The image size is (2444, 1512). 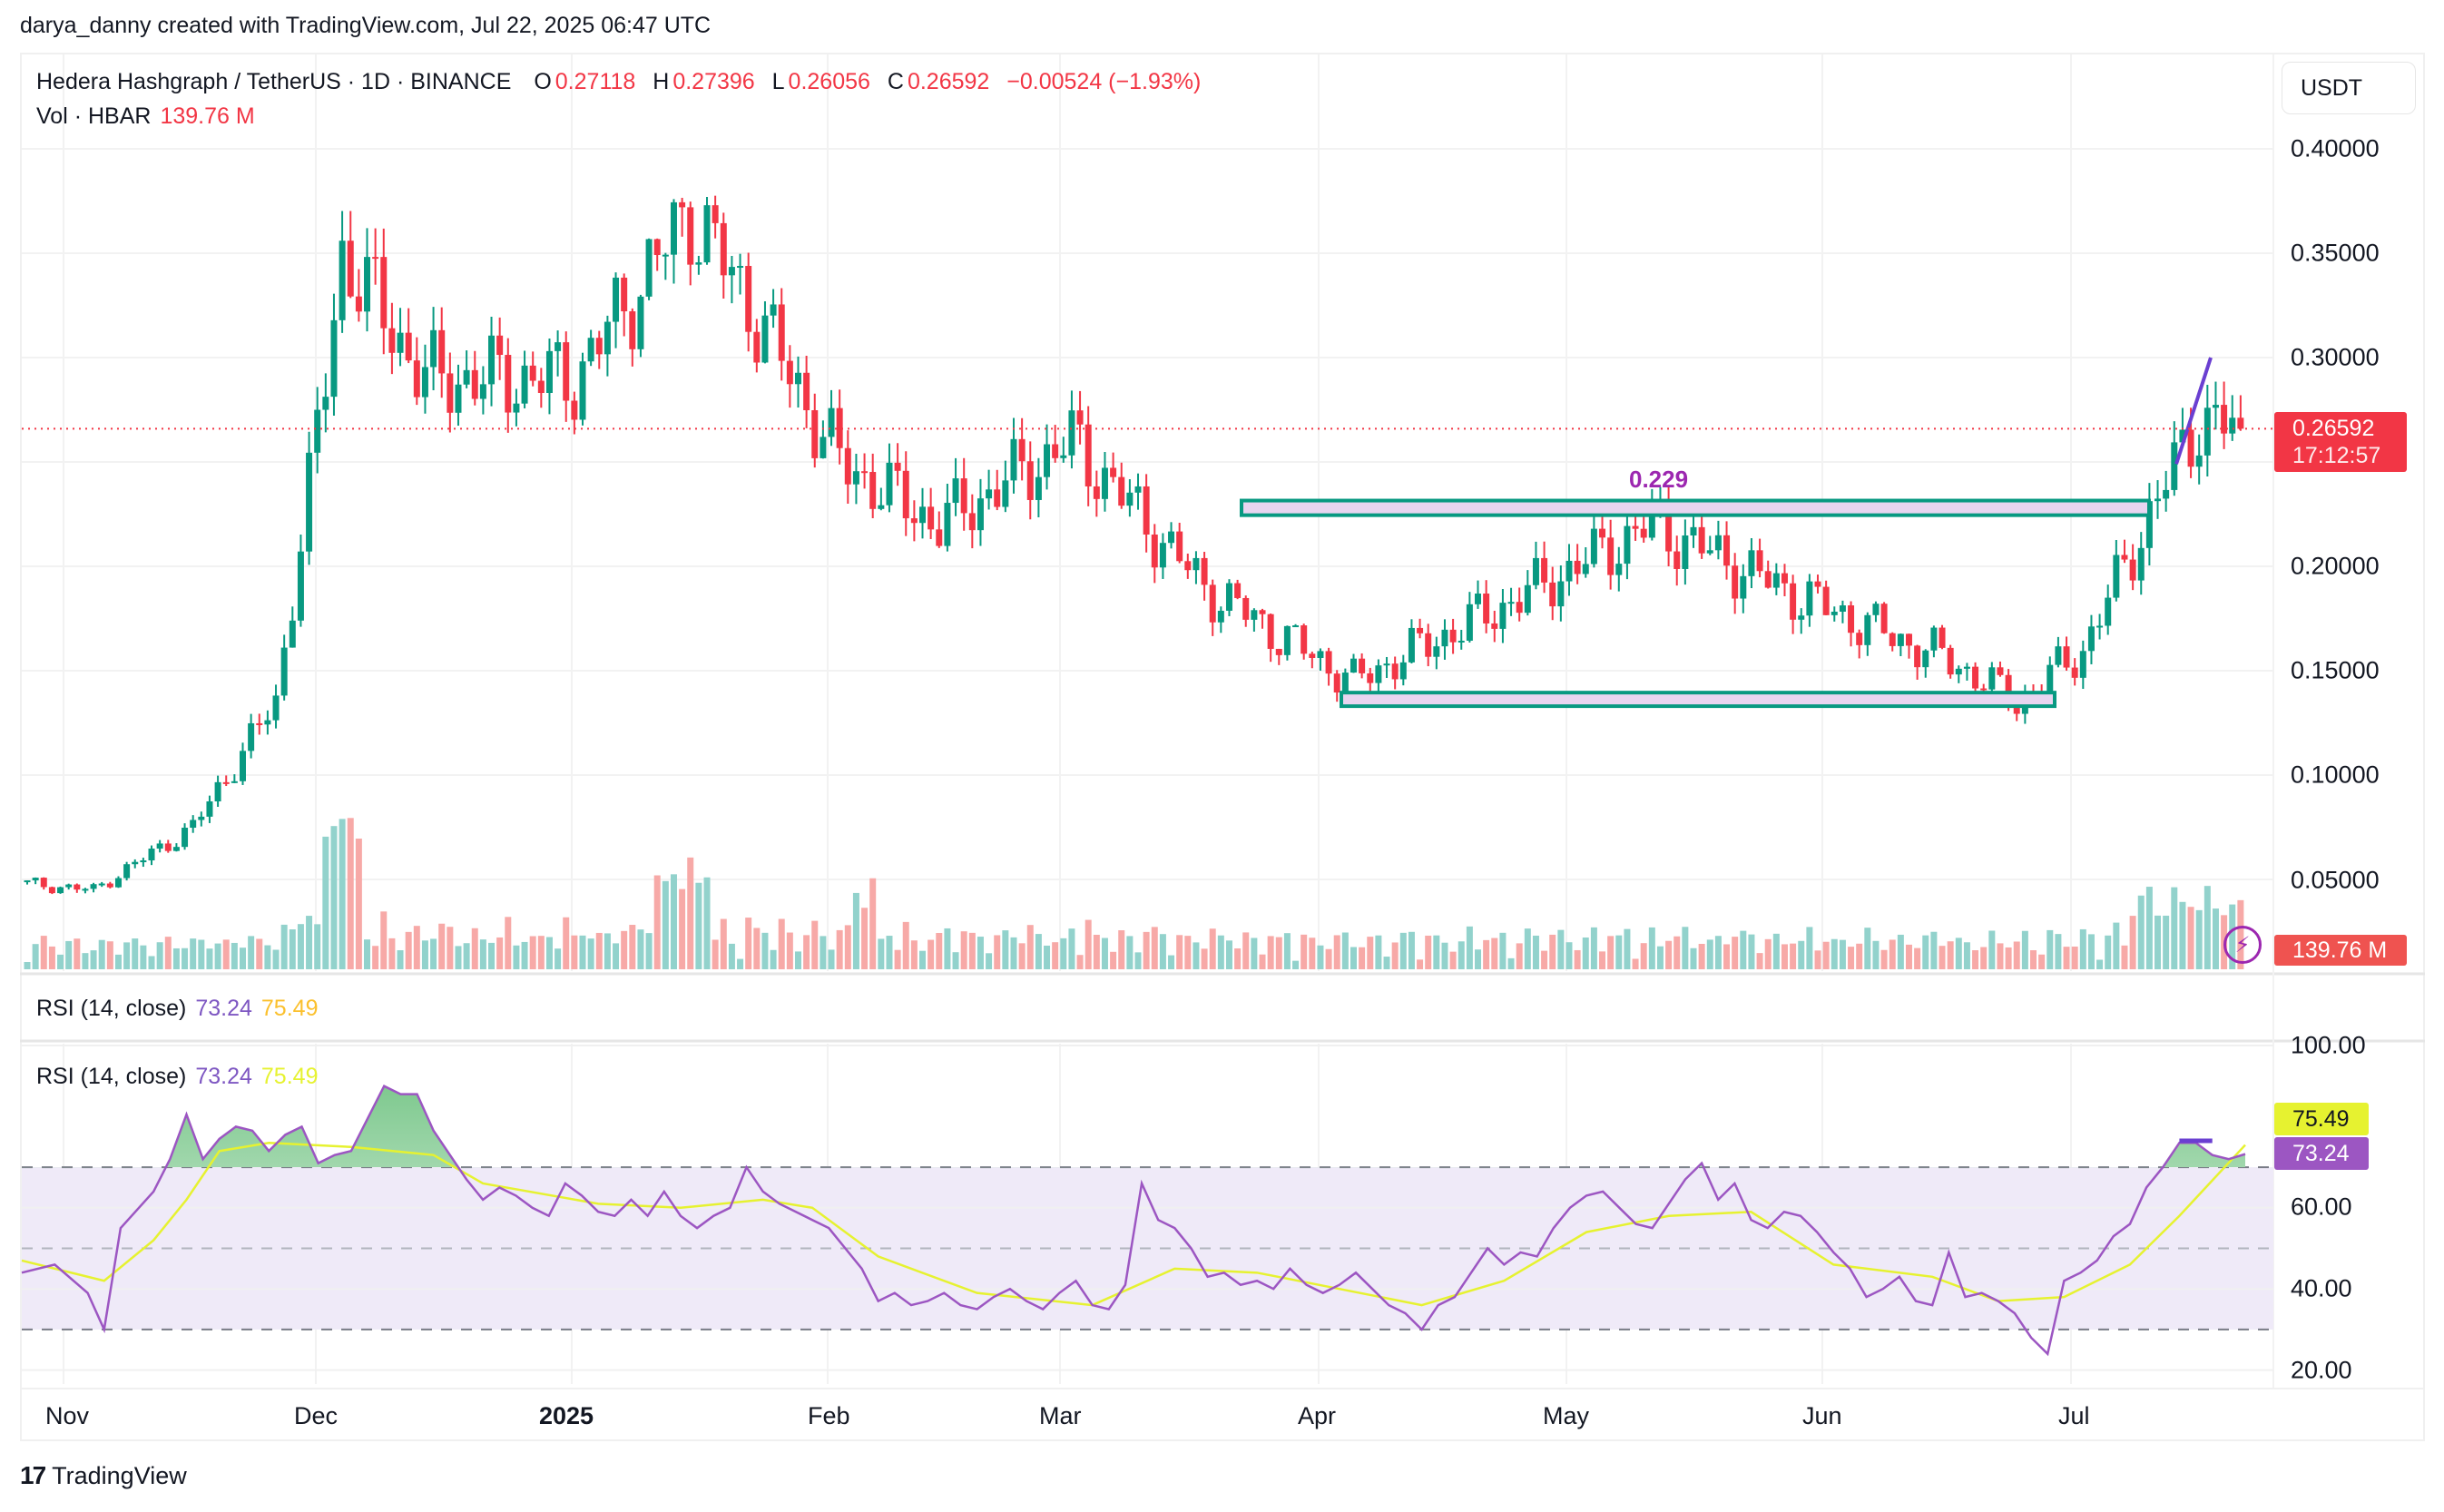 What do you see at coordinates (2335, 253) in the screenshot?
I see `price-axis-label: 0.35000` at bounding box center [2335, 253].